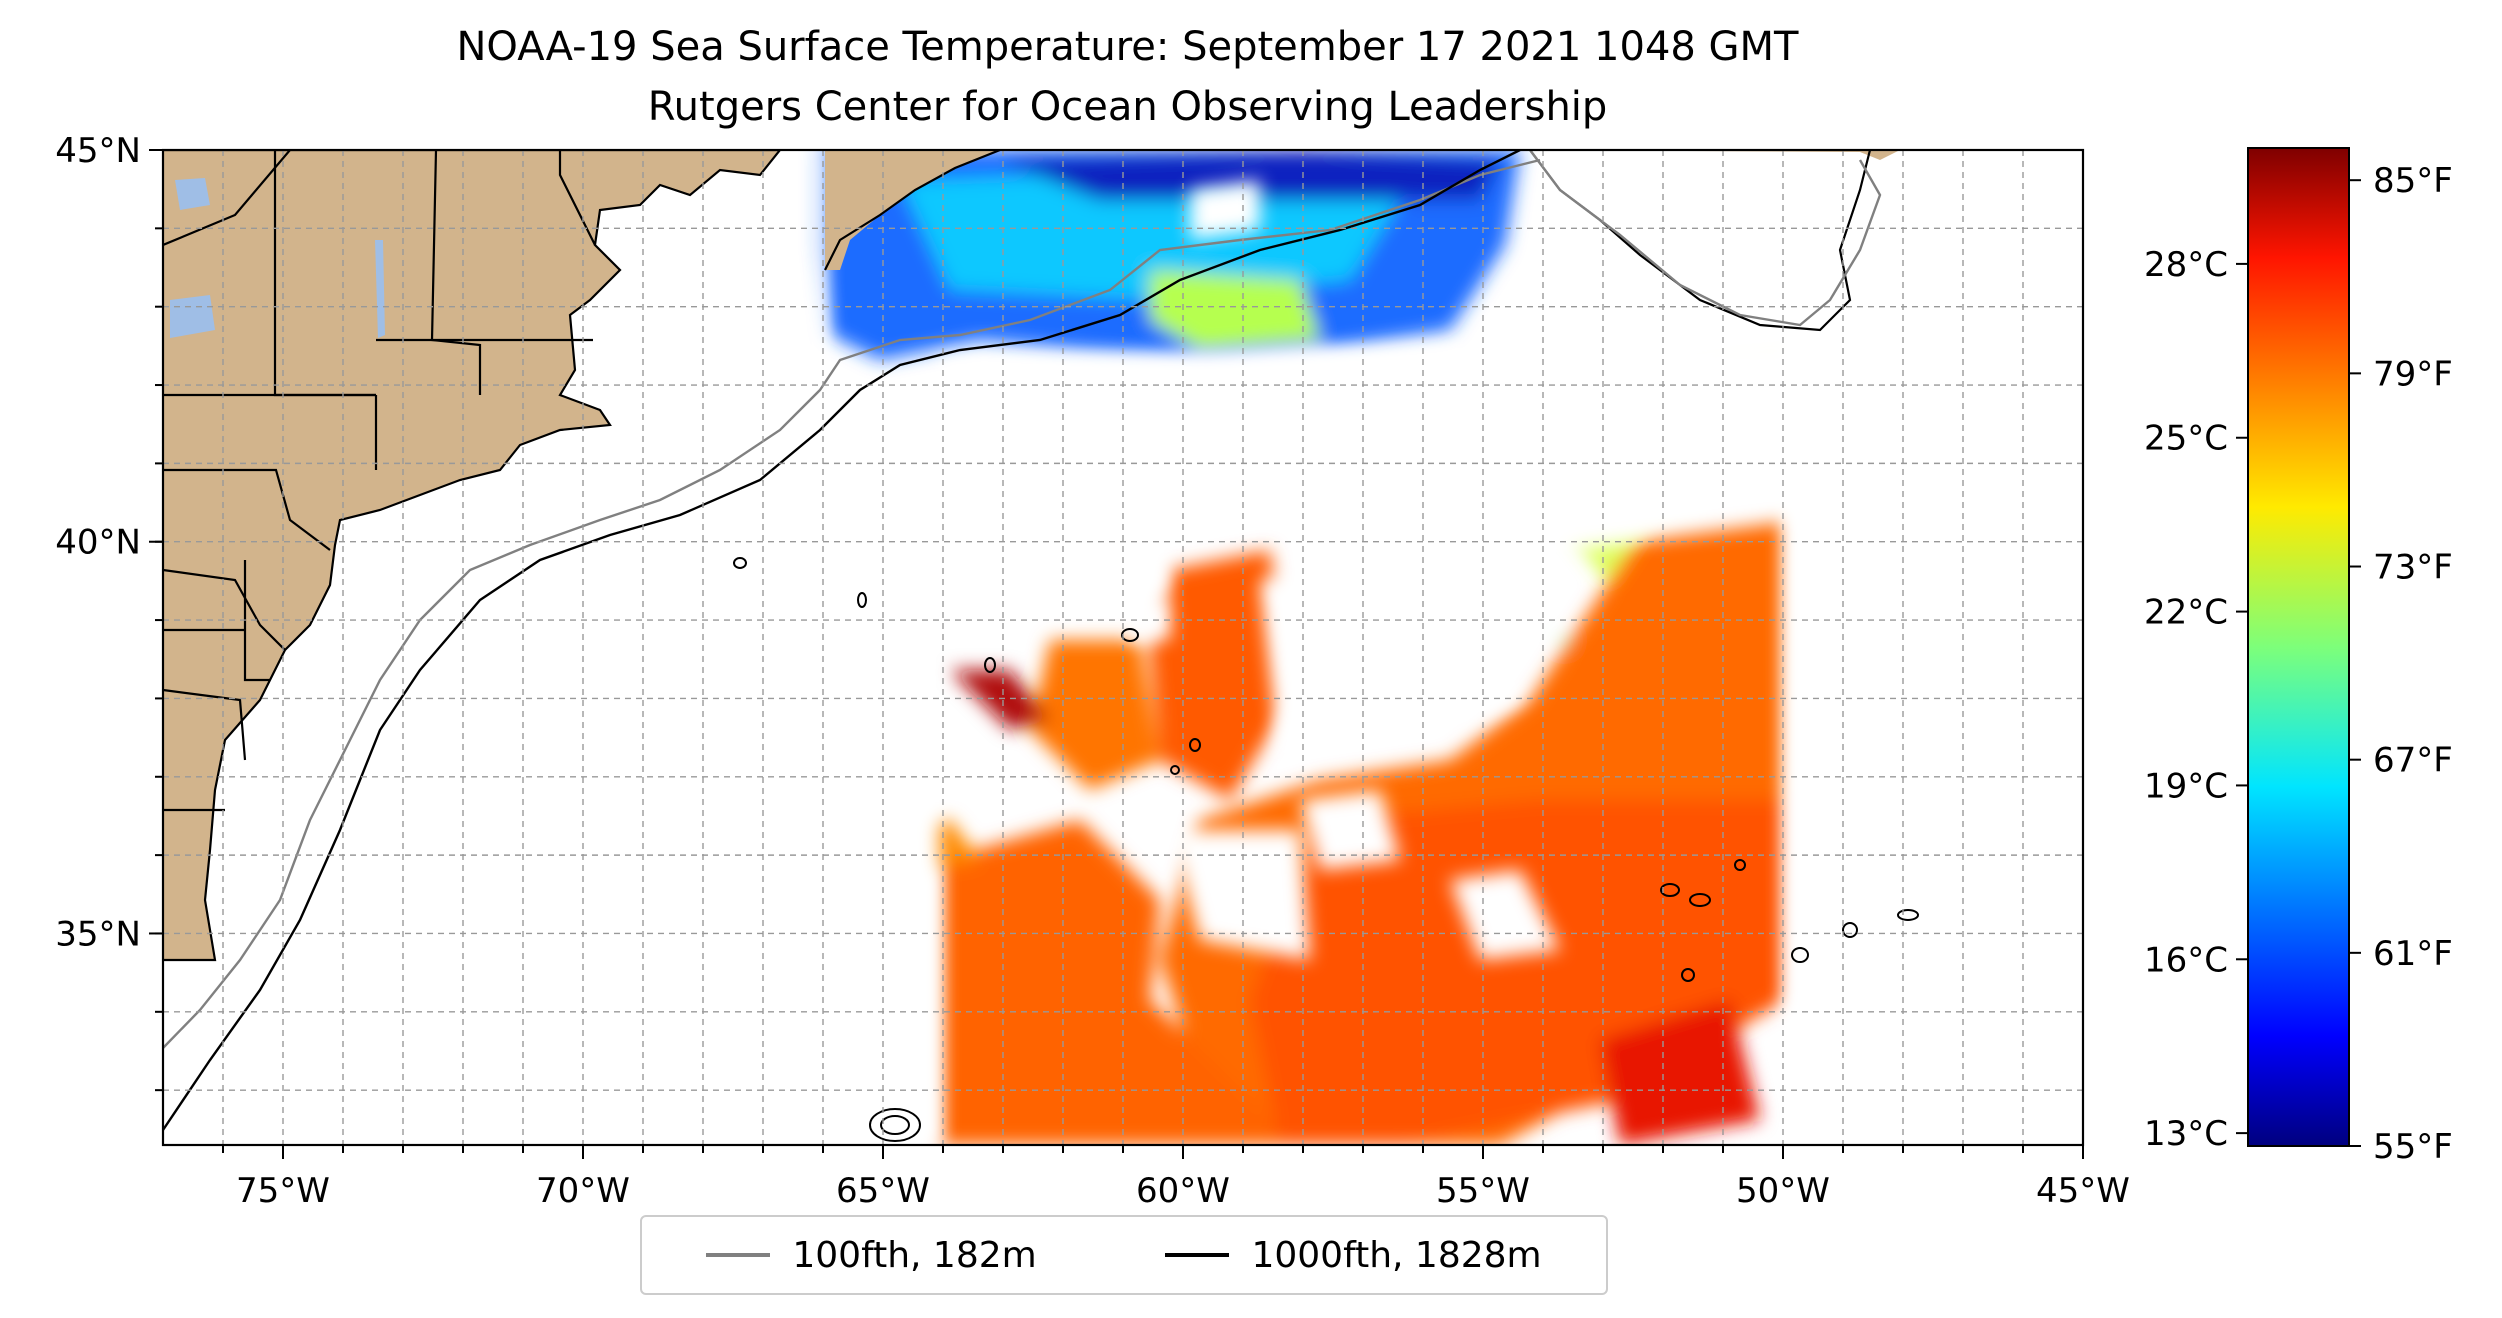 The height and width of the screenshot is (1318, 2502). Describe the element at coordinates (2083, 1191) in the screenshot. I see `lon-tick-label: 45°W` at that location.